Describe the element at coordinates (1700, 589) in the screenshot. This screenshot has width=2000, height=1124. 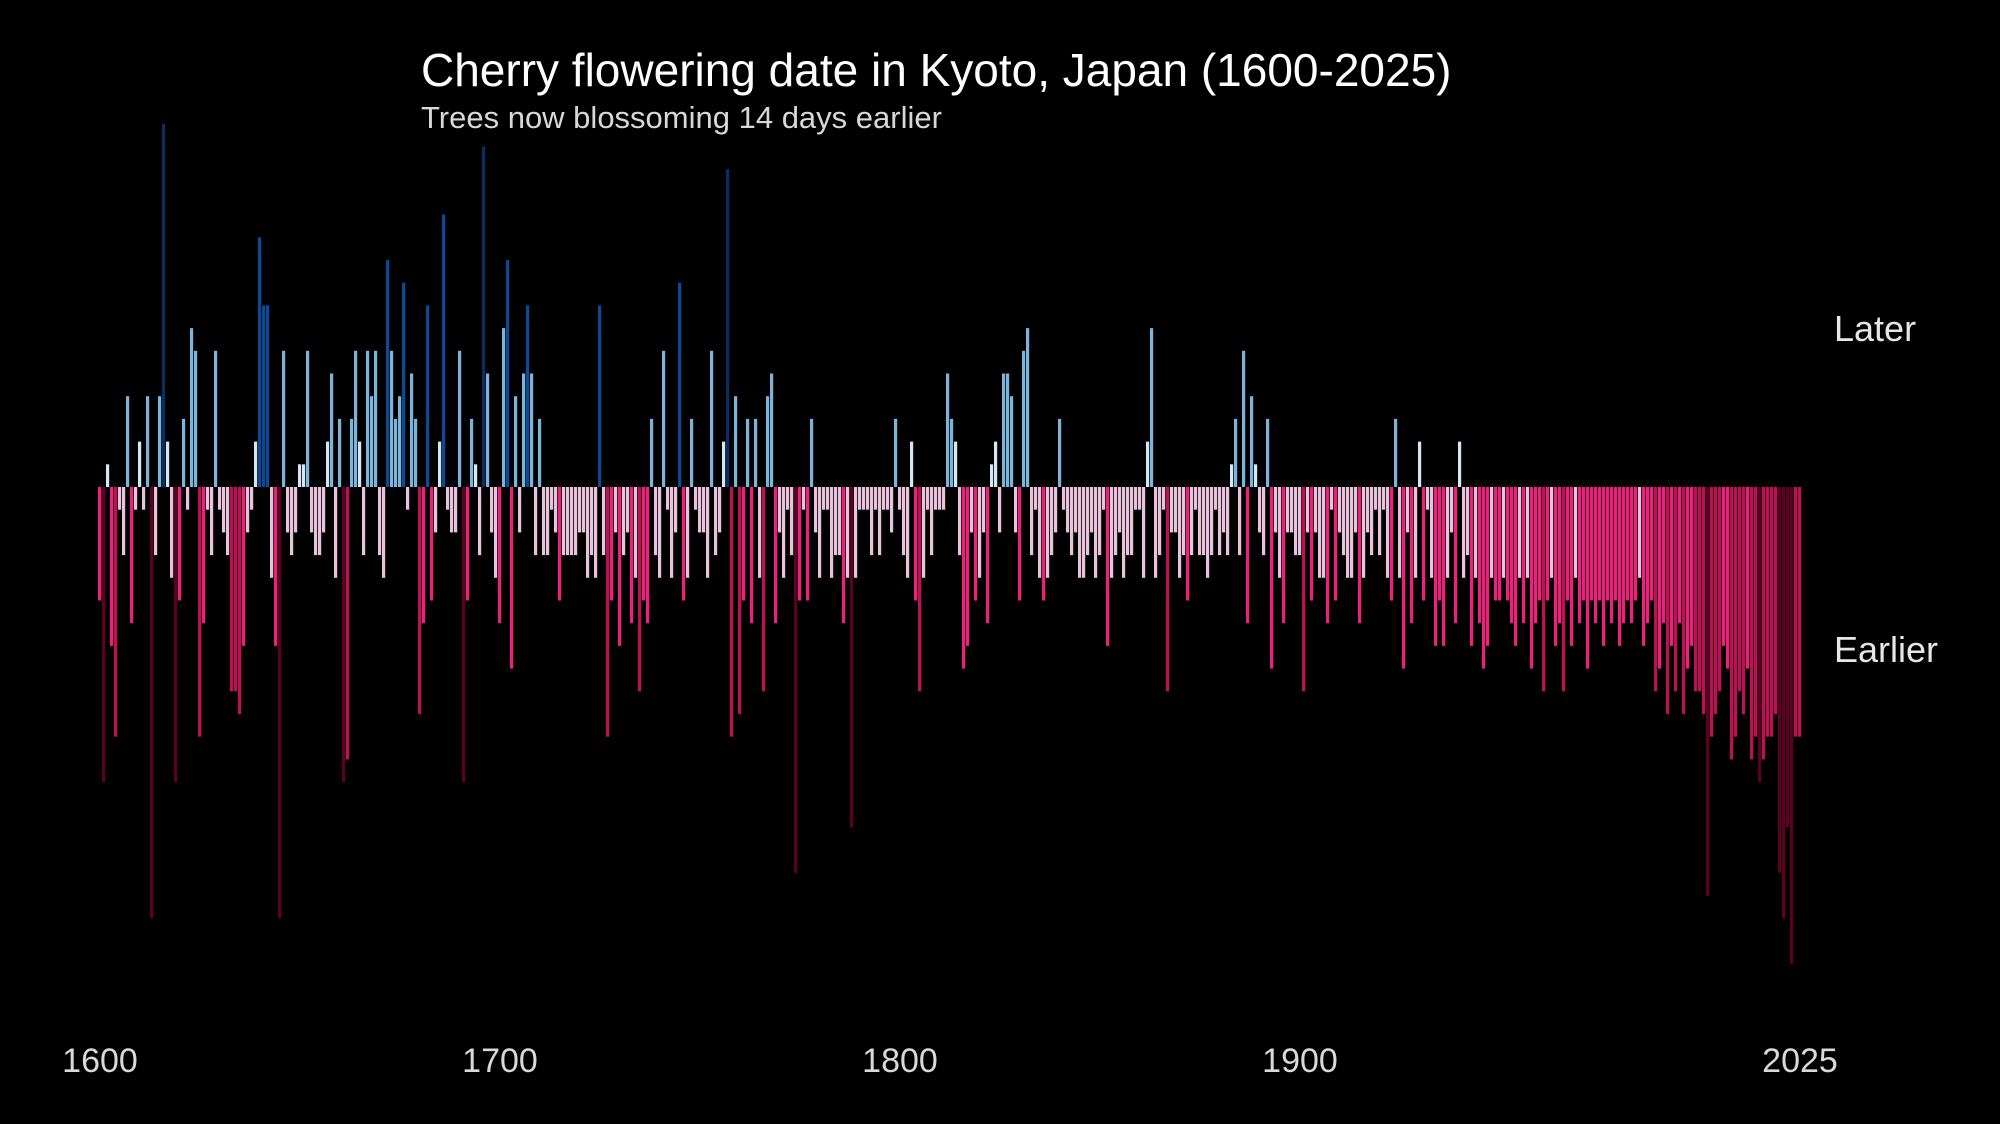
I see `bar-2000` at that location.